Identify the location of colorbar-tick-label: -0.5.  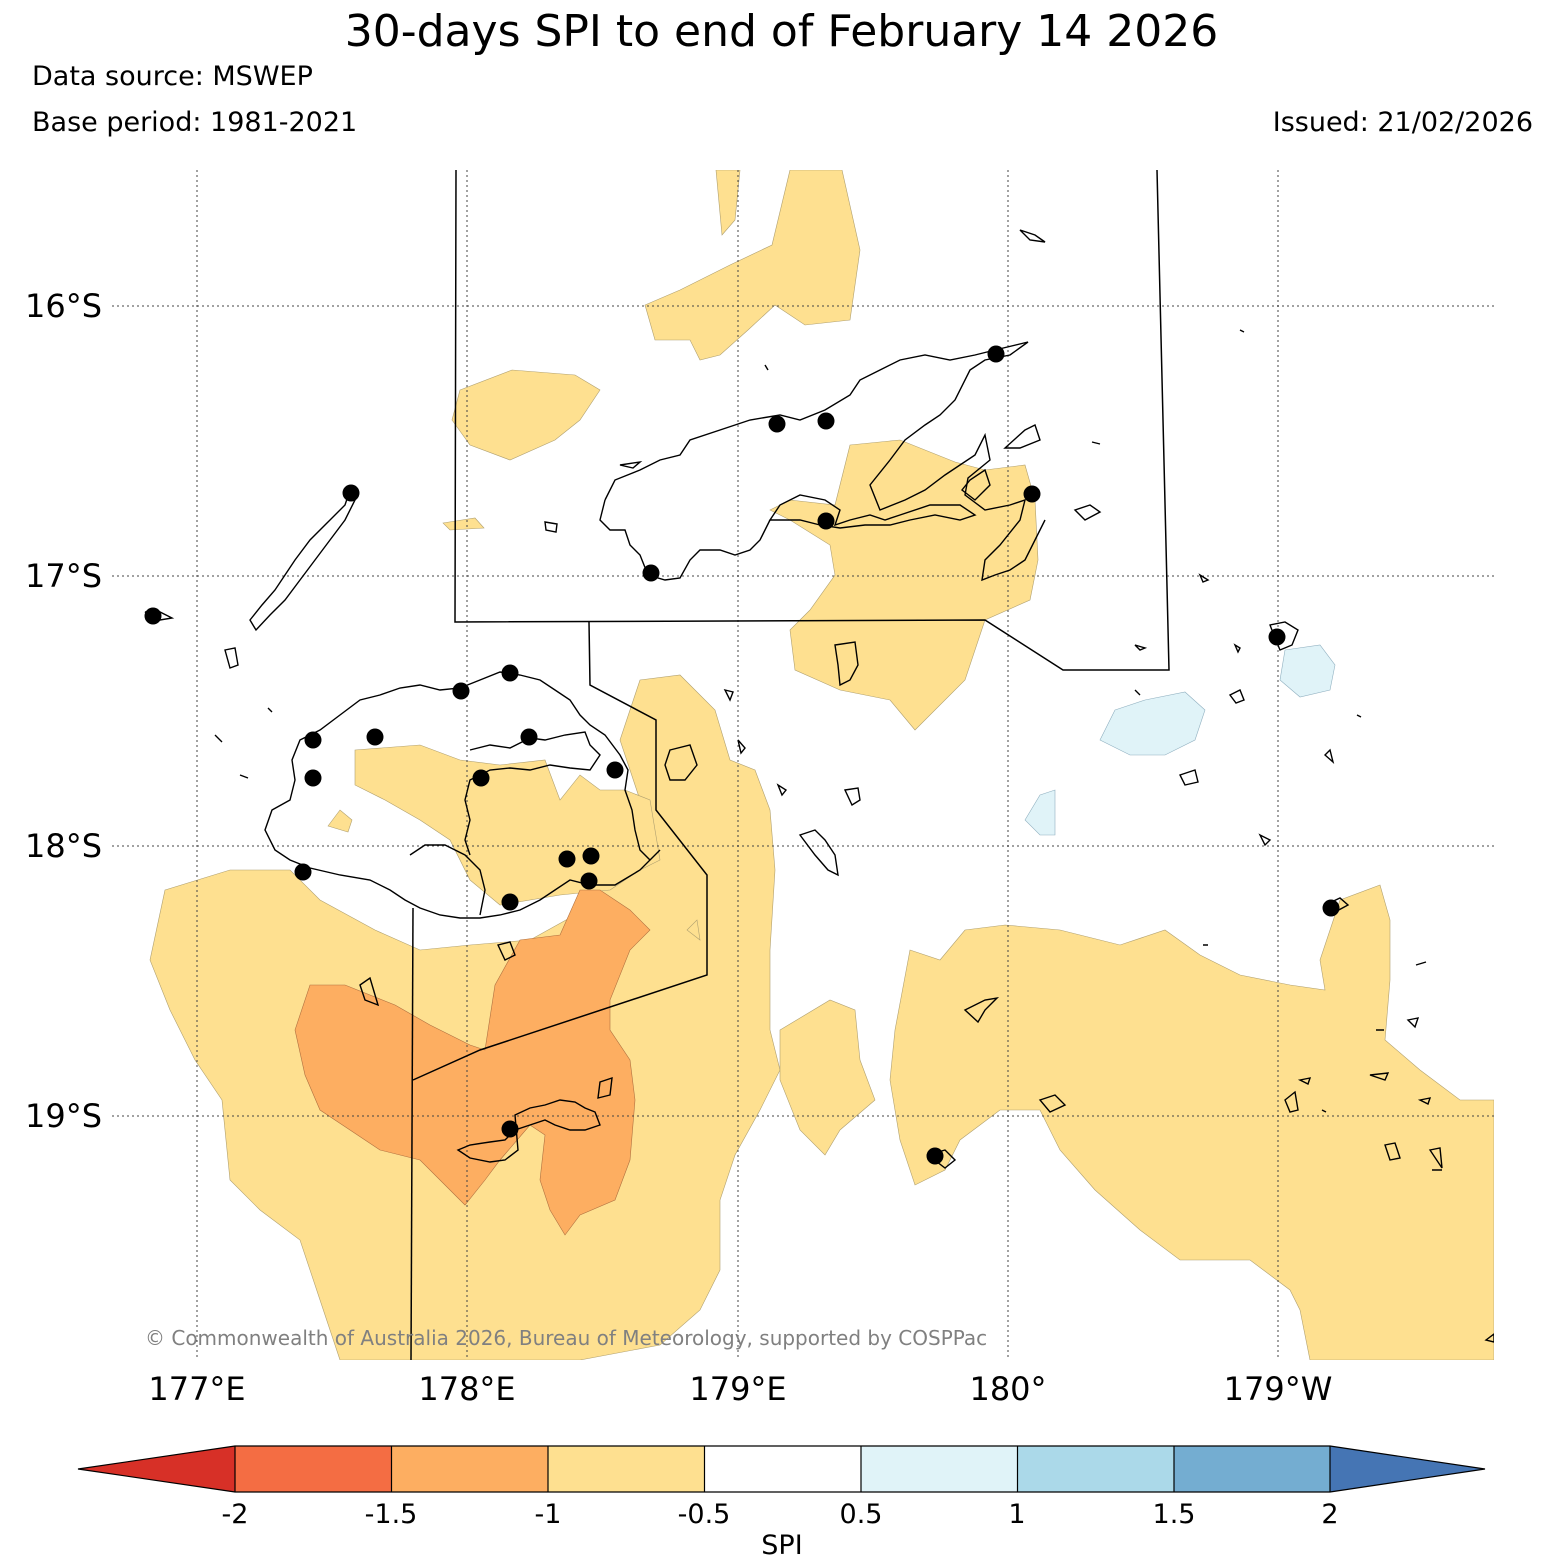
(704, 1514).